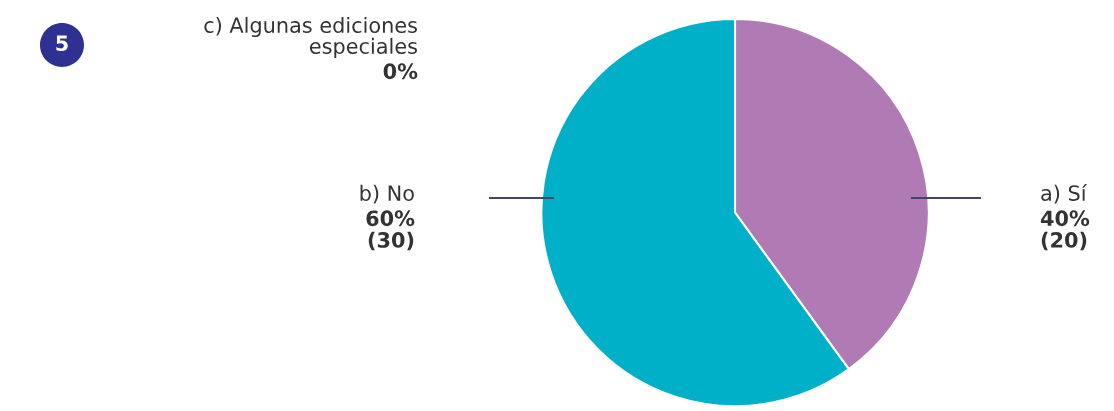 The width and height of the screenshot is (1114, 411). What do you see at coordinates (390, 230) in the screenshot?
I see `data-label: 60% (30)` at bounding box center [390, 230].